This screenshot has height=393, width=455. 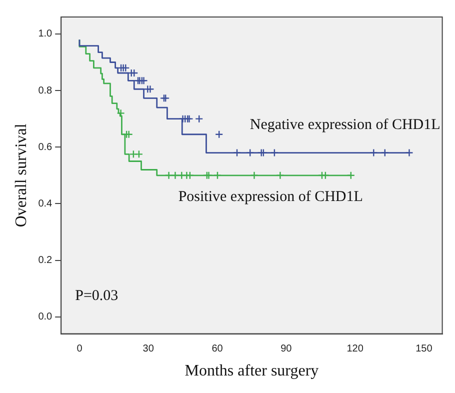 What do you see at coordinates (21, 175) in the screenshot?
I see `y-axis-title: Overall survival` at bounding box center [21, 175].